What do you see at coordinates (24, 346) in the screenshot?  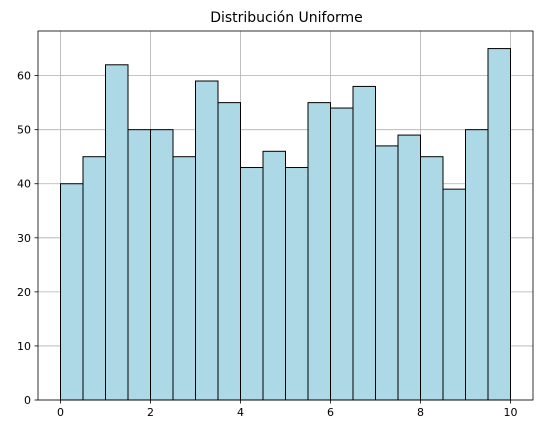 I see `y-tick-label: 10` at bounding box center [24, 346].